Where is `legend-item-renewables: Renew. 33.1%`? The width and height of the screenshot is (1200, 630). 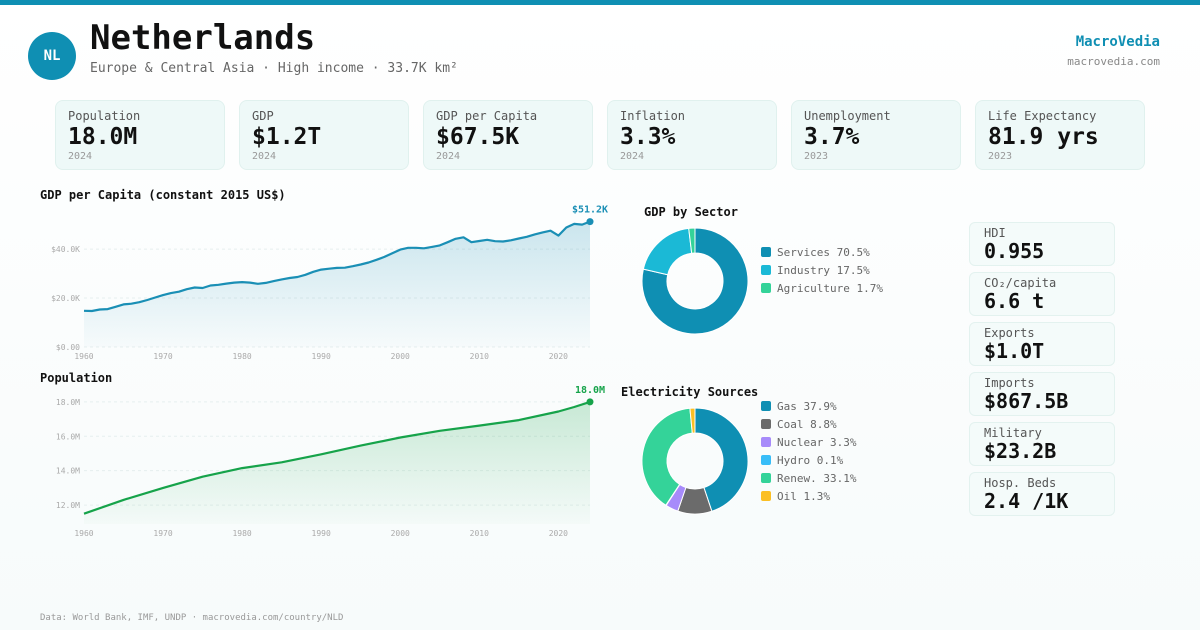 legend-item-renewables: Renew. 33.1% is located at coordinates (808, 478).